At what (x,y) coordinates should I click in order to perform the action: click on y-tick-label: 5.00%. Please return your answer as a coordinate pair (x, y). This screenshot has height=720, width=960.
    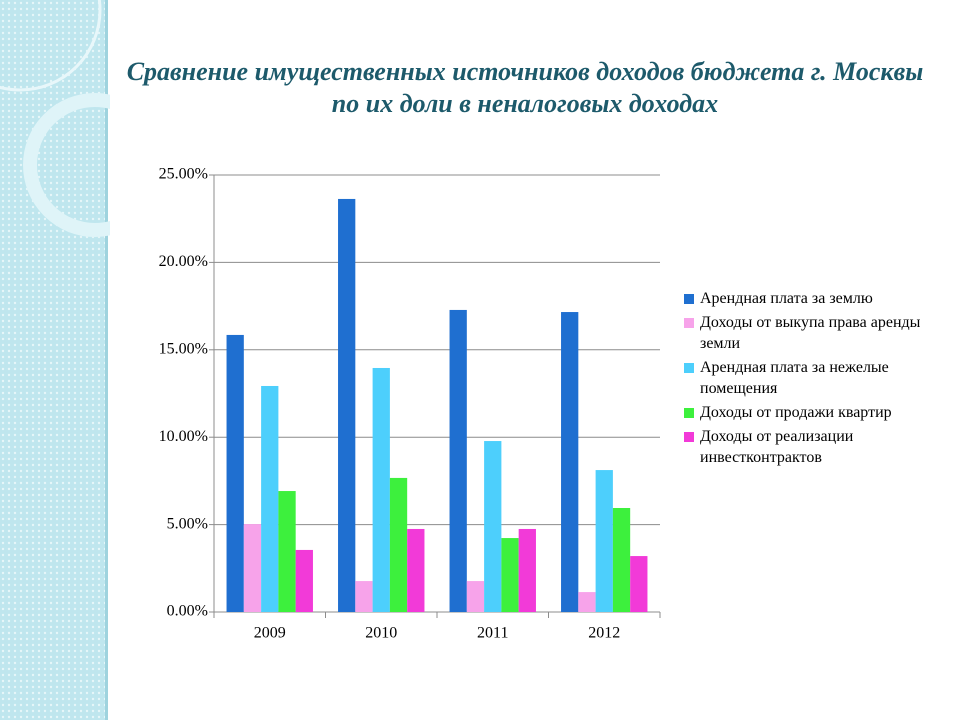
    Looking at the image, I should click on (187, 523).